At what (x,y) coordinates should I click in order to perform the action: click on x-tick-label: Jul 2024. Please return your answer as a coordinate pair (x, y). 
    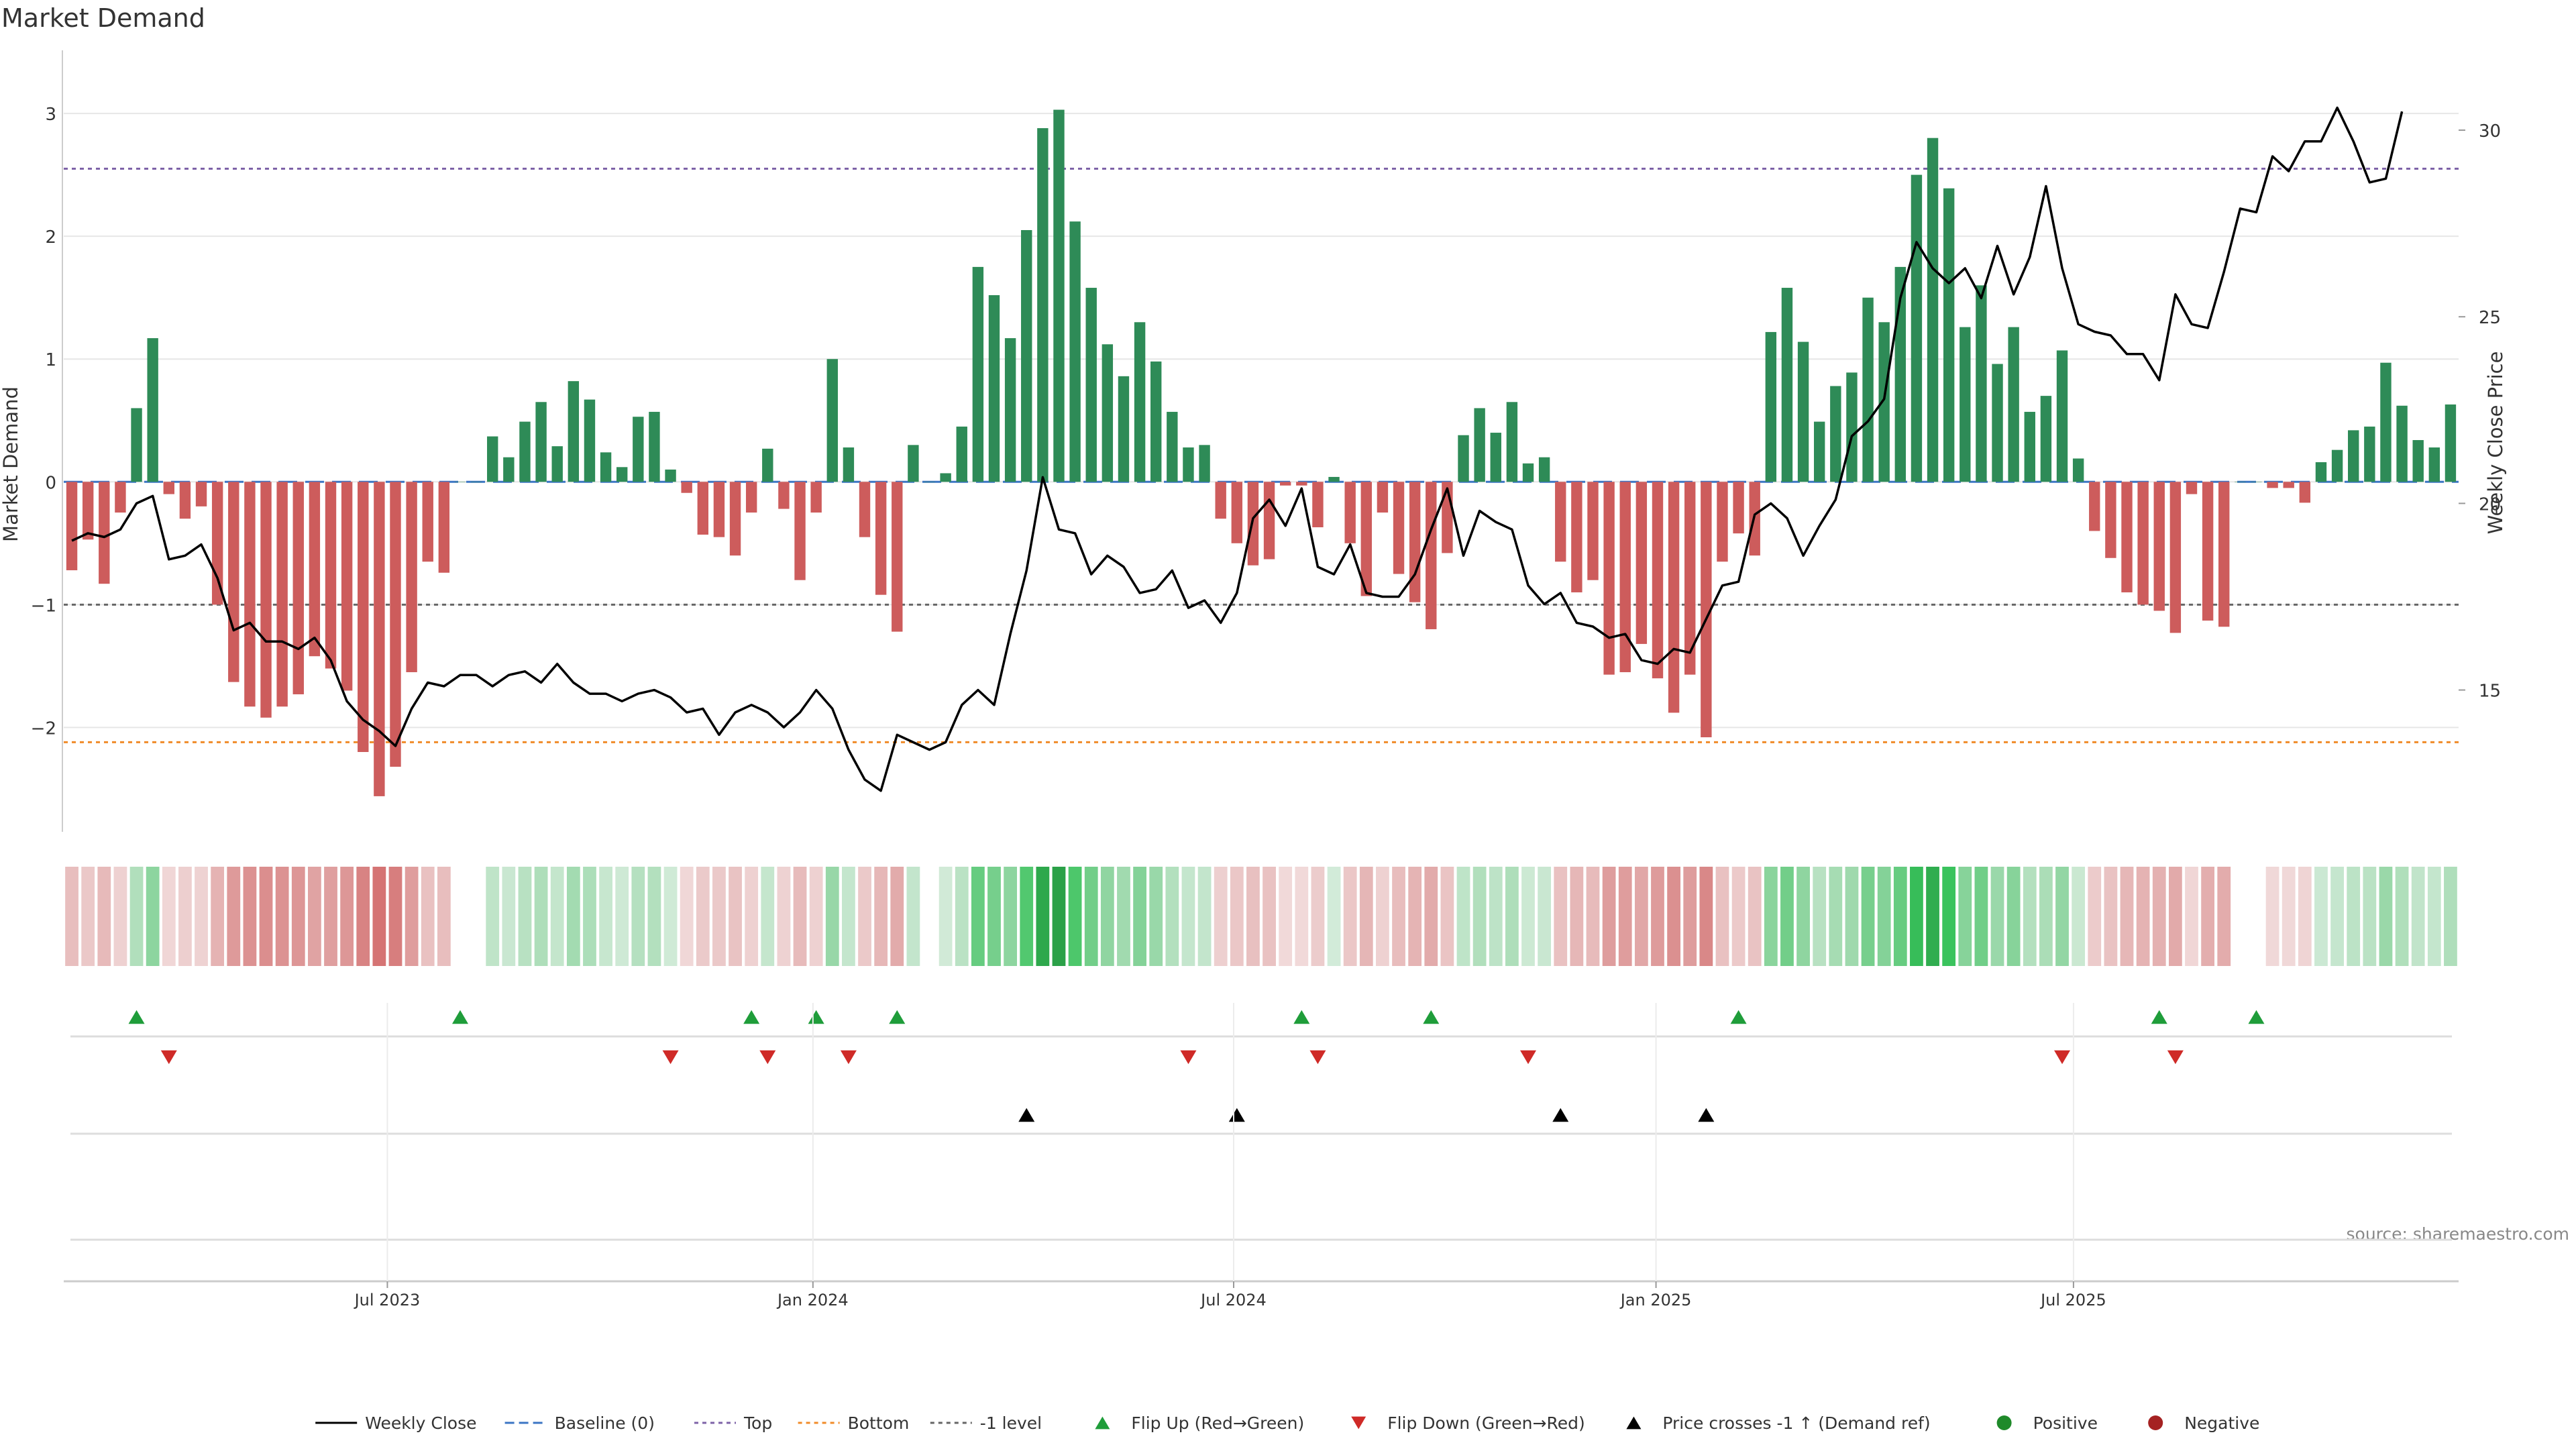
    Looking at the image, I should click on (1233, 1300).